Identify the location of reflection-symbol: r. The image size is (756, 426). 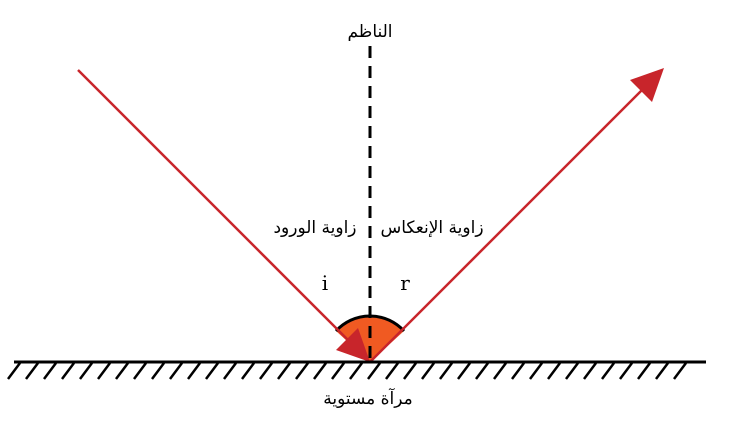
(405, 283).